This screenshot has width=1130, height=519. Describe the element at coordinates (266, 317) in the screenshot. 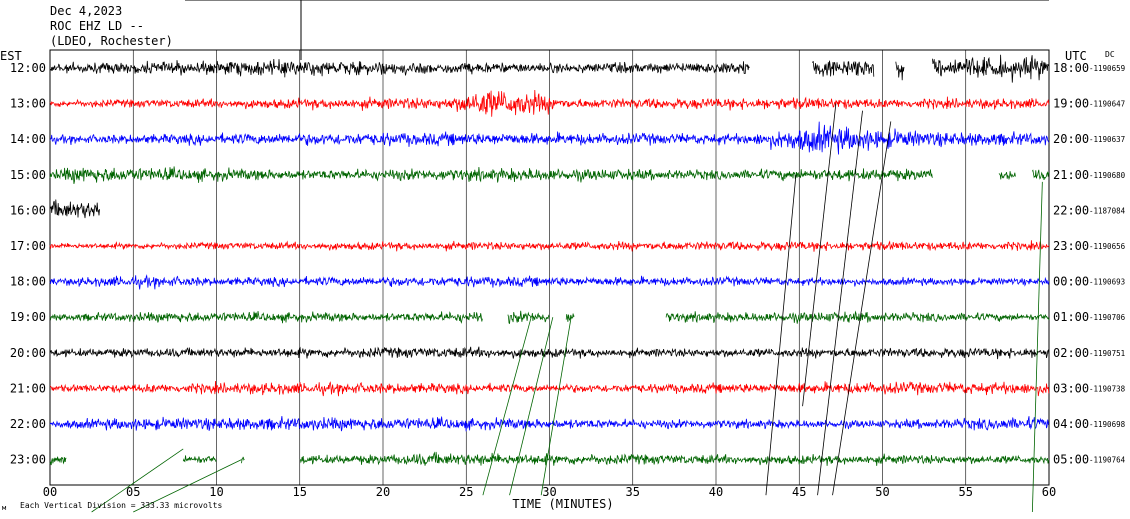

I see `trace-1900-seg0` at that location.